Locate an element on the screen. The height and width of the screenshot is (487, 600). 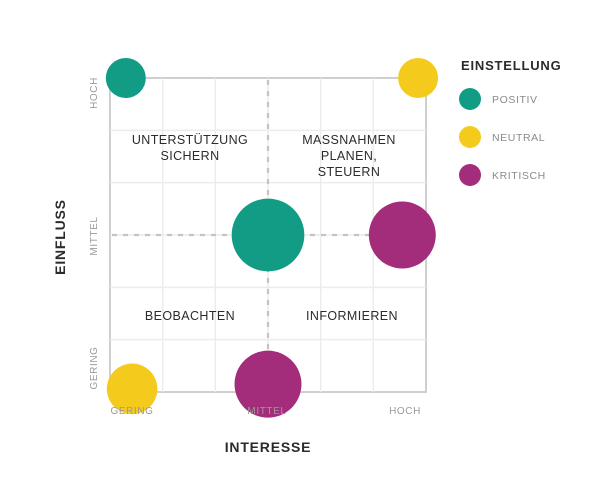
quadrant-label-bottom-right: INFORMIEREN is located at coordinates (352, 316).